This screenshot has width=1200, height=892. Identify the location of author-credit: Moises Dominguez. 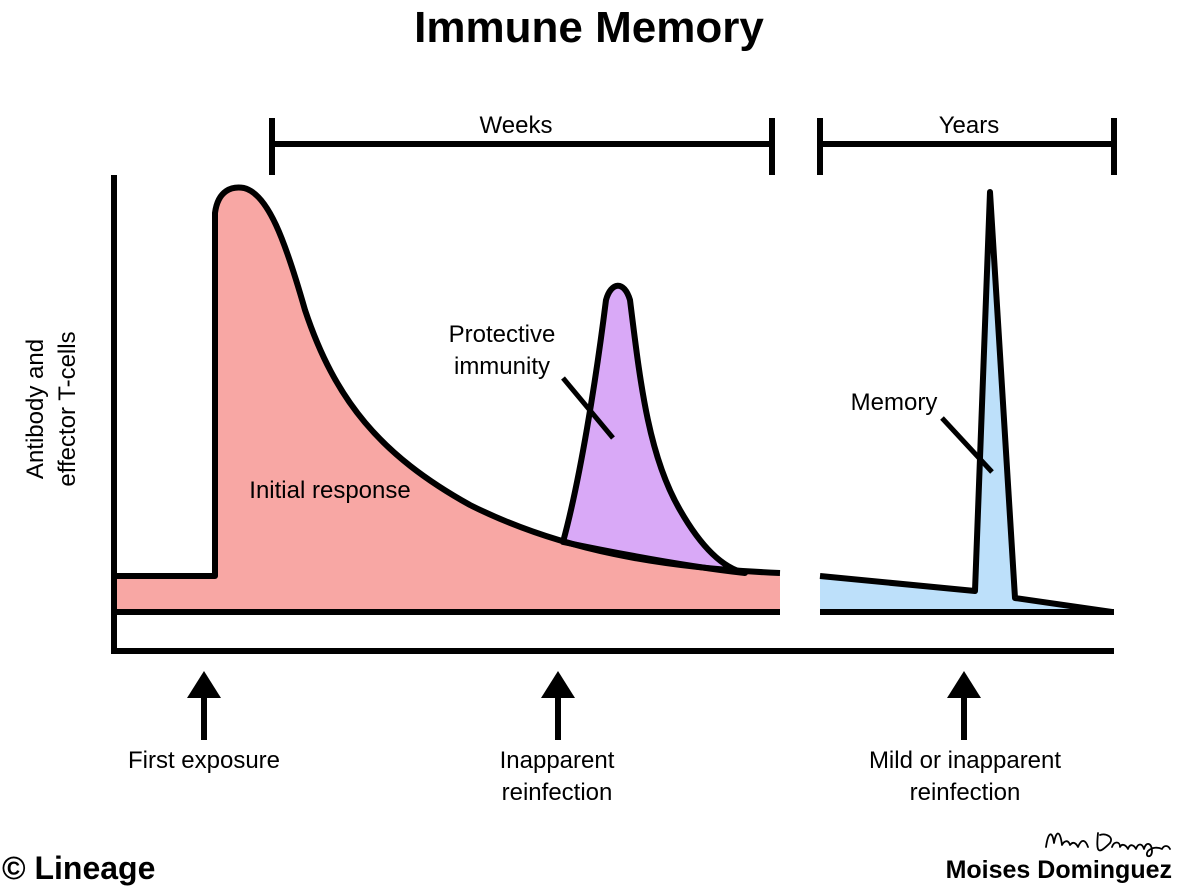
(1058, 870).